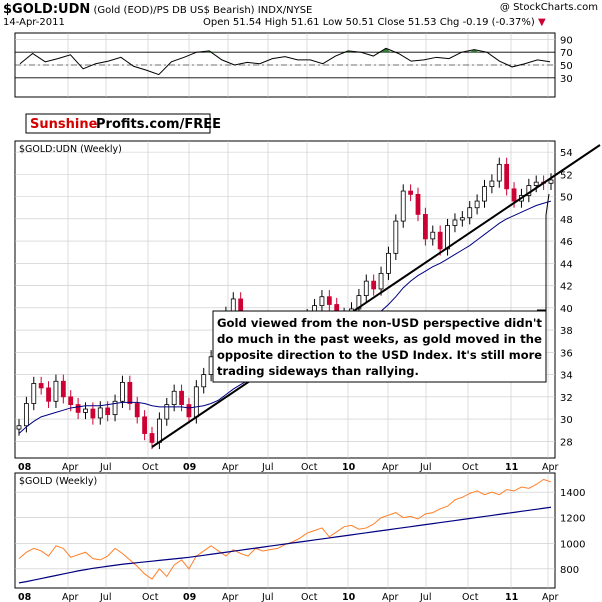 The height and width of the screenshot is (602, 602). Describe the element at coordinates (47, 9) in the screenshot. I see `symbol-label: $GOLD:UDN` at that location.